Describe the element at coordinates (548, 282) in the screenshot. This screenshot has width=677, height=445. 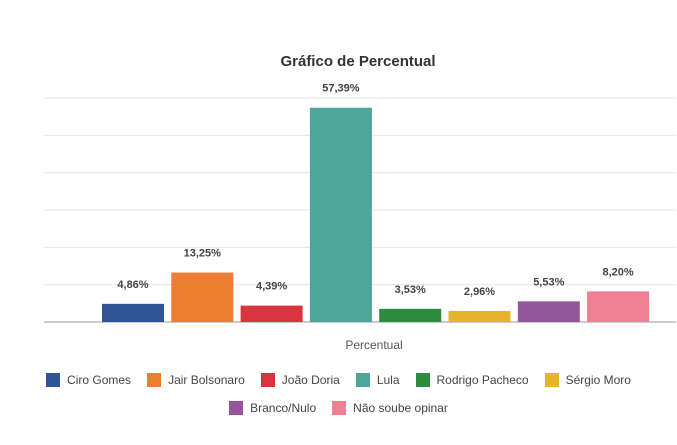
I see `data-label-7: 5,53%` at that location.